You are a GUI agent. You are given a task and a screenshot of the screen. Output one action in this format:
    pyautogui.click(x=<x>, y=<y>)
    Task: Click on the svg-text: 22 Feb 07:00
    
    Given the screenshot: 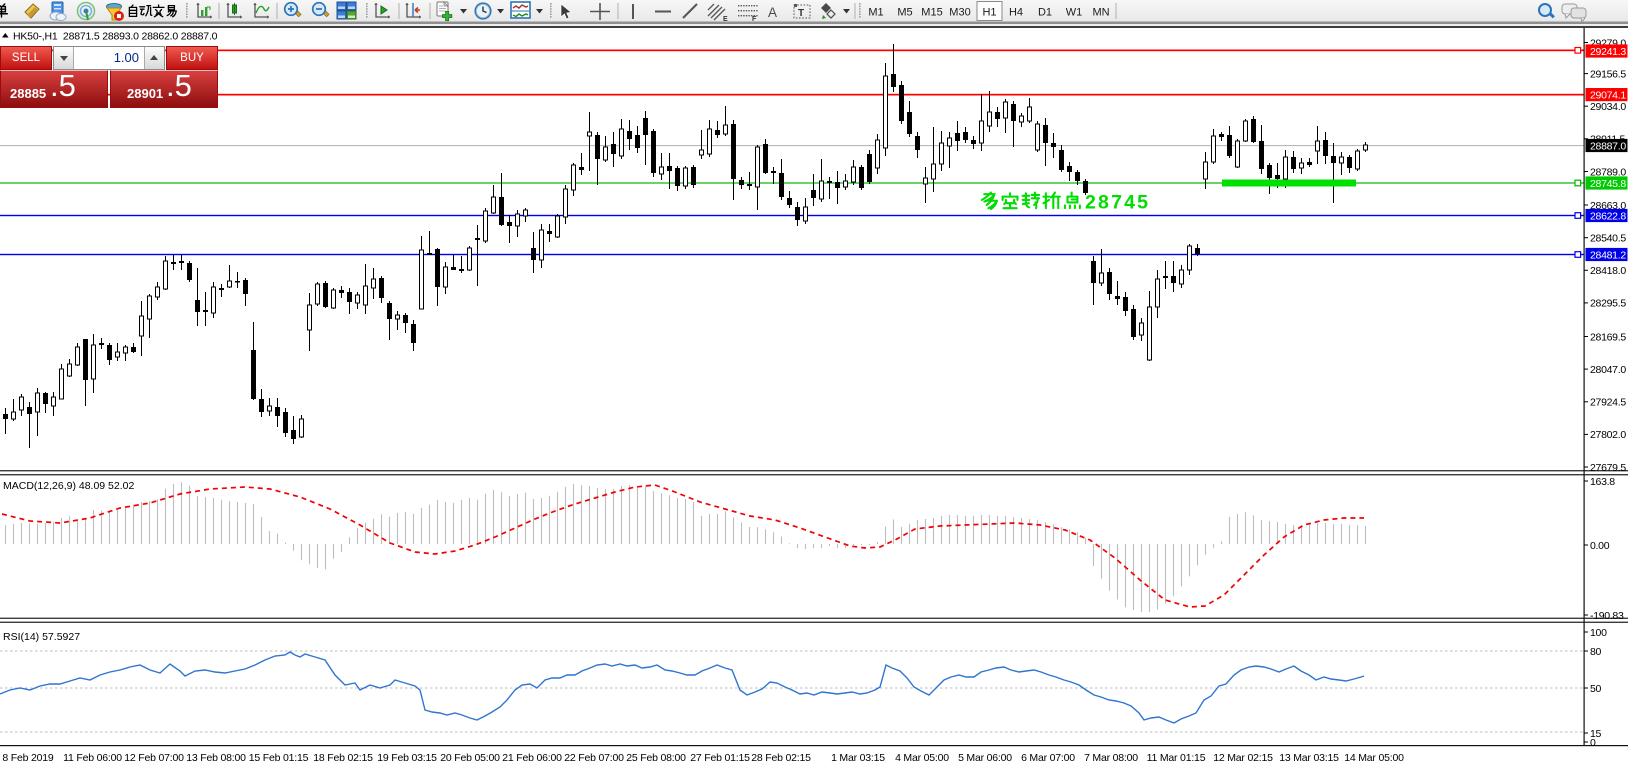 What is the action you would take?
    pyautogui.click(x=594, y=758)
    